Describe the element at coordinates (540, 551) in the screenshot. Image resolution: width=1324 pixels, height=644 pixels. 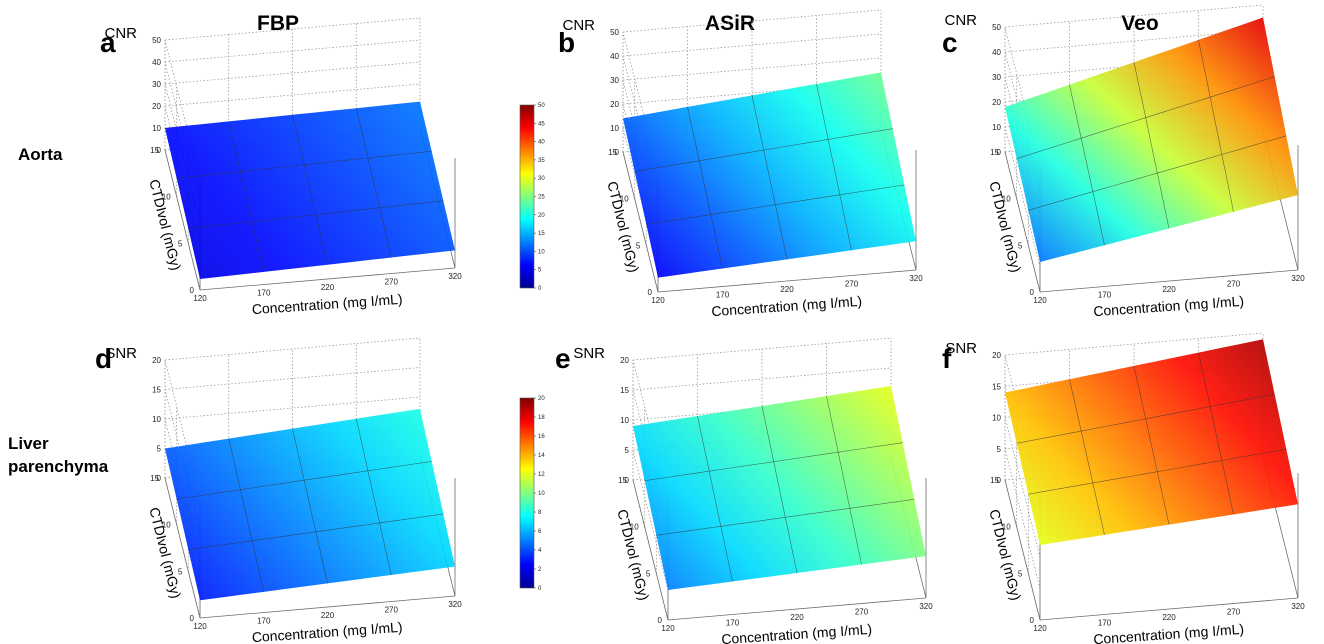
I see `colorbar-tick-label: 4` at that location.